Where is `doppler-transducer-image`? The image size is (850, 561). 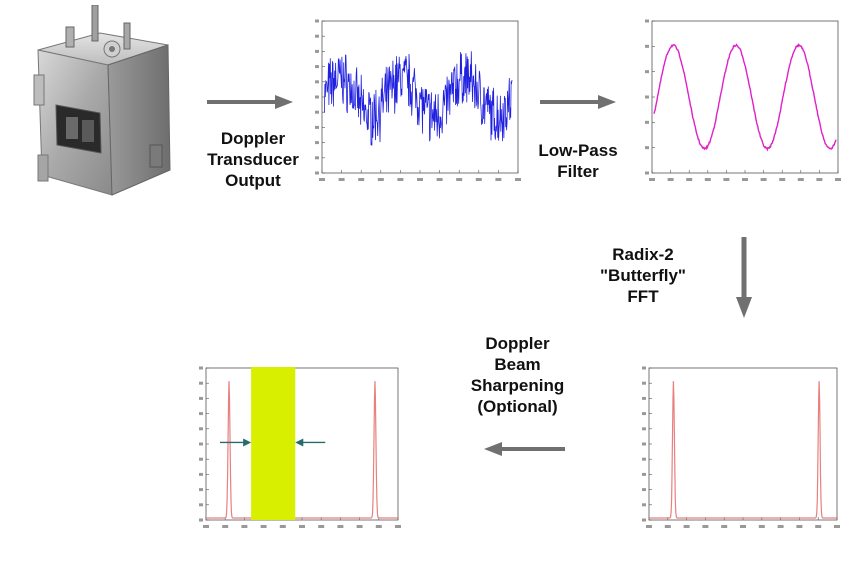
doppler-transducer-image is located at coordinates (102, 100).